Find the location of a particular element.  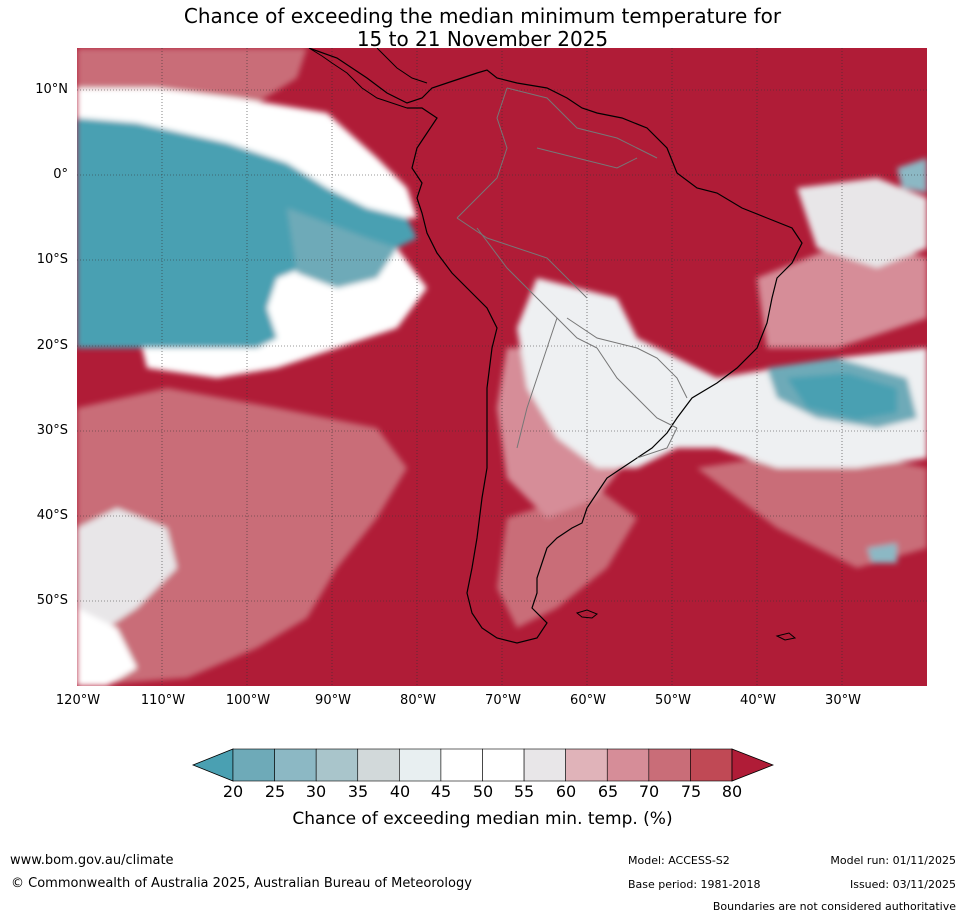

base-period-info: Base period: 1981-2018 is located at coordinates (694, 884).